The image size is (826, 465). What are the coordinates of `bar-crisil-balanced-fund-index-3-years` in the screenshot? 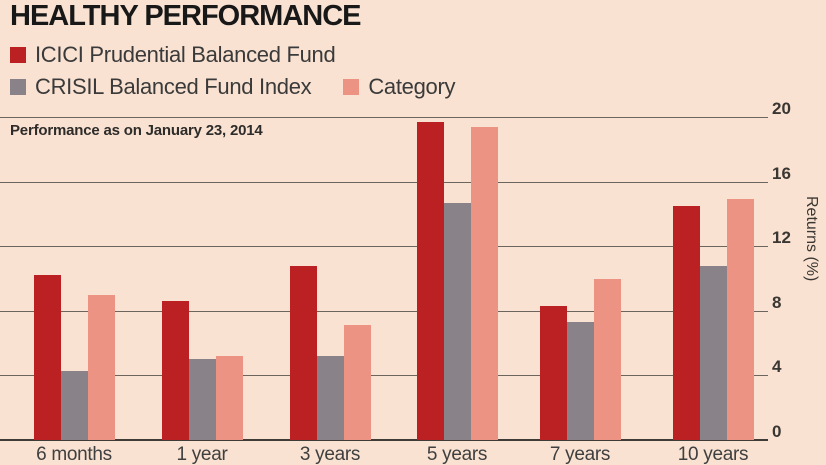 It's located at (330, 398).